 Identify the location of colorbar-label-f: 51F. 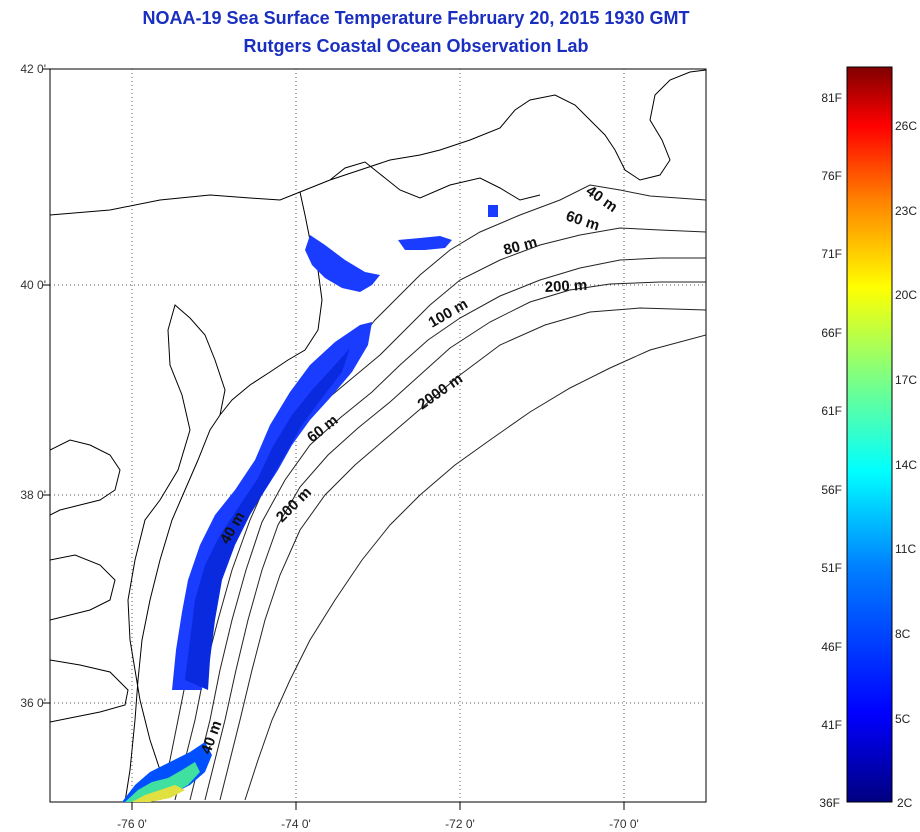
(831, 568).